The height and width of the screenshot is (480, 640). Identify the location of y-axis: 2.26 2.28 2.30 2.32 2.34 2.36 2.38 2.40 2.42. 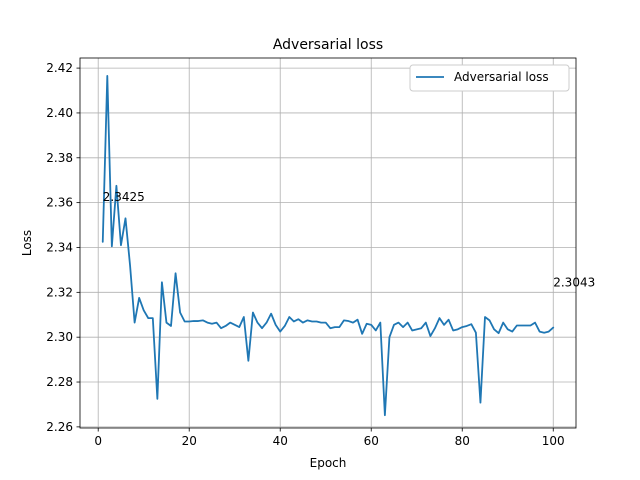
(63, 247).